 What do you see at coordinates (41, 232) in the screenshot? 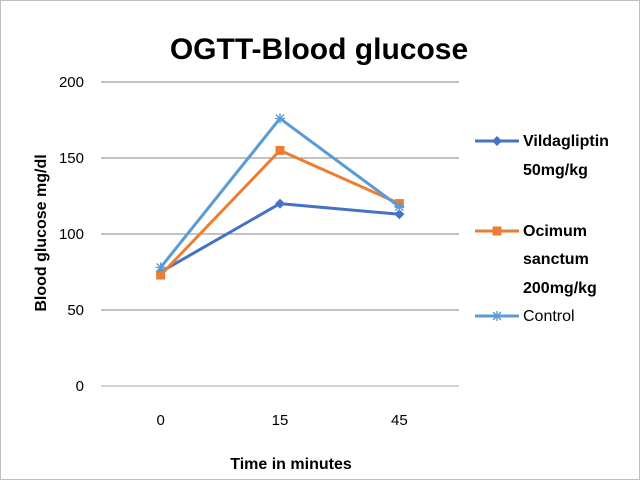
I see `y-axis-title: Blood glucose mg/dl` at bounding box center [41, 232].